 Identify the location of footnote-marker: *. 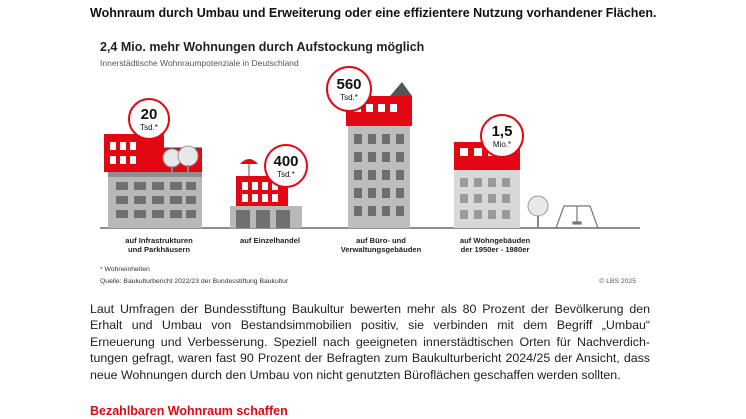
(101, 269).